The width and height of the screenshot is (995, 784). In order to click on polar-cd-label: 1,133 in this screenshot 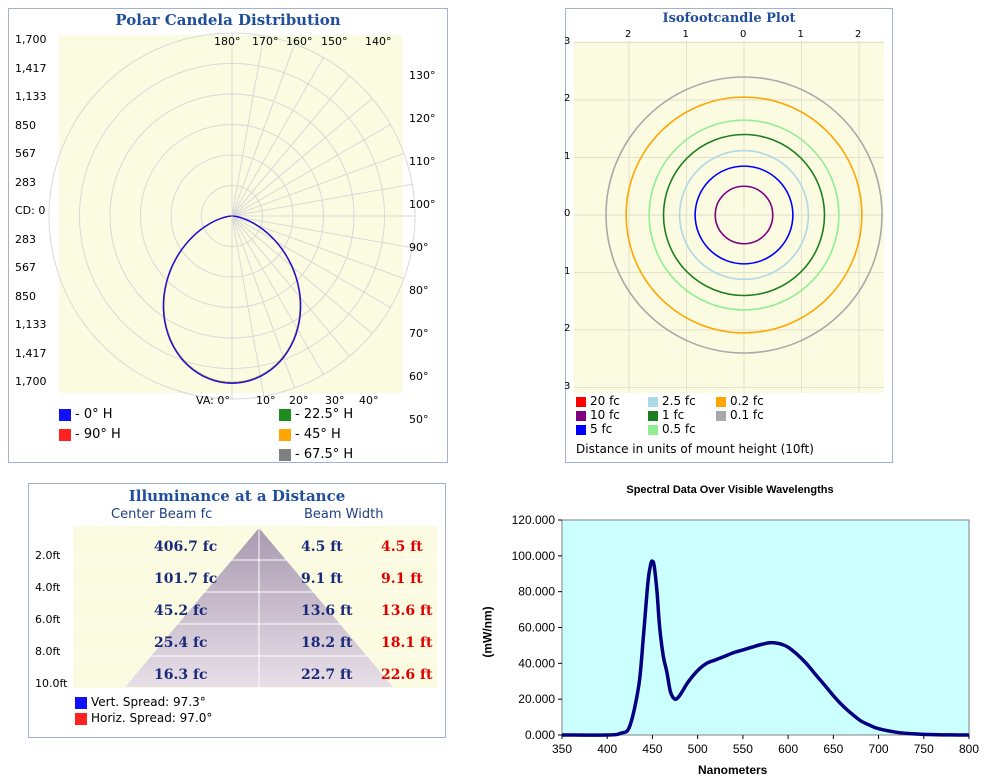, I will do `click(31, 96)`.